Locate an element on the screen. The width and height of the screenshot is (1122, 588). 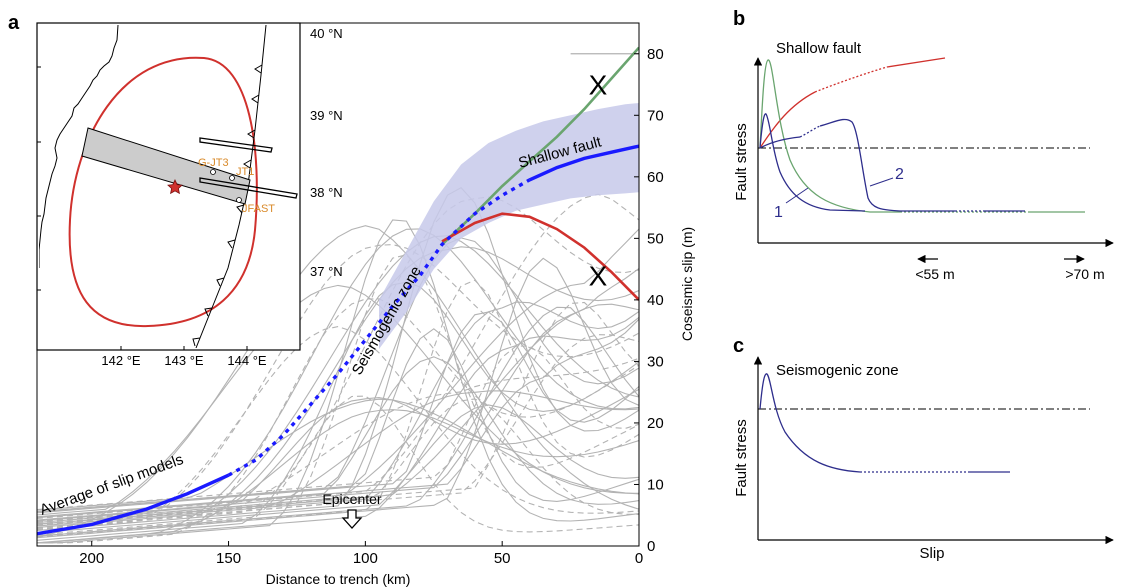
panel-b-curve-label-2: 2 is located at coordinates (899, 174).